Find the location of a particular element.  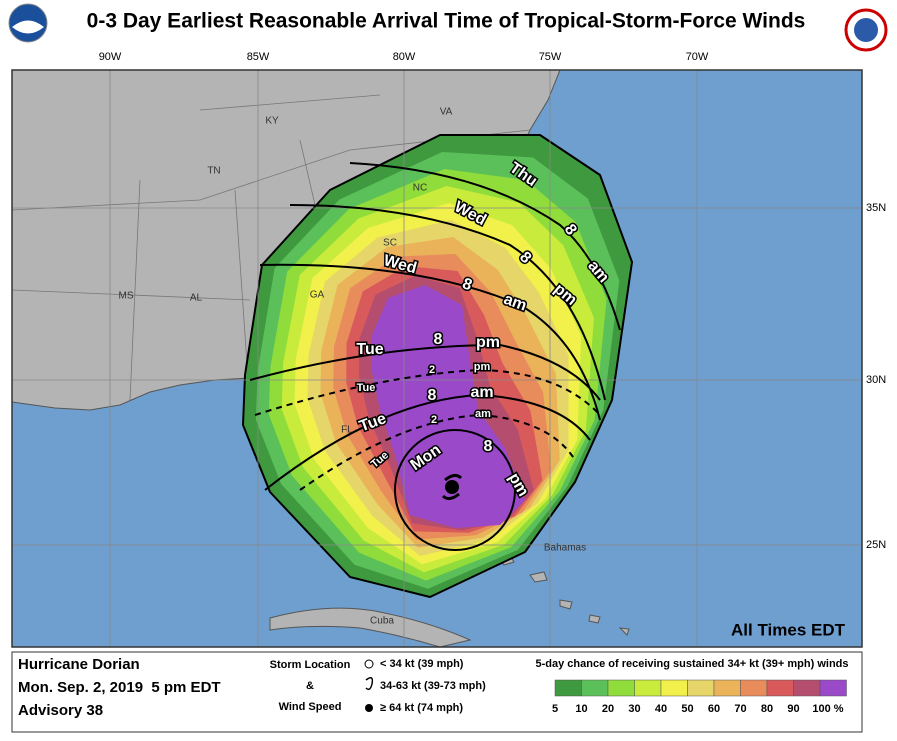

advisory-time: Mon. Sep. 2, 2019 5 pm EDT is located at coordinates (119, 687).